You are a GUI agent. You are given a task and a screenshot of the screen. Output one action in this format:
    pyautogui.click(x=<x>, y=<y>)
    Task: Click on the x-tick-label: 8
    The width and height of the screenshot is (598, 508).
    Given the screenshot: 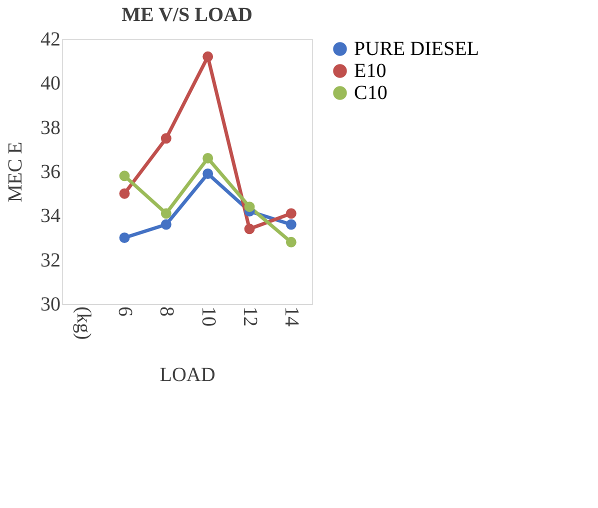 What is the action you would take?
    pyautogui.click(x=167, y=311)
    